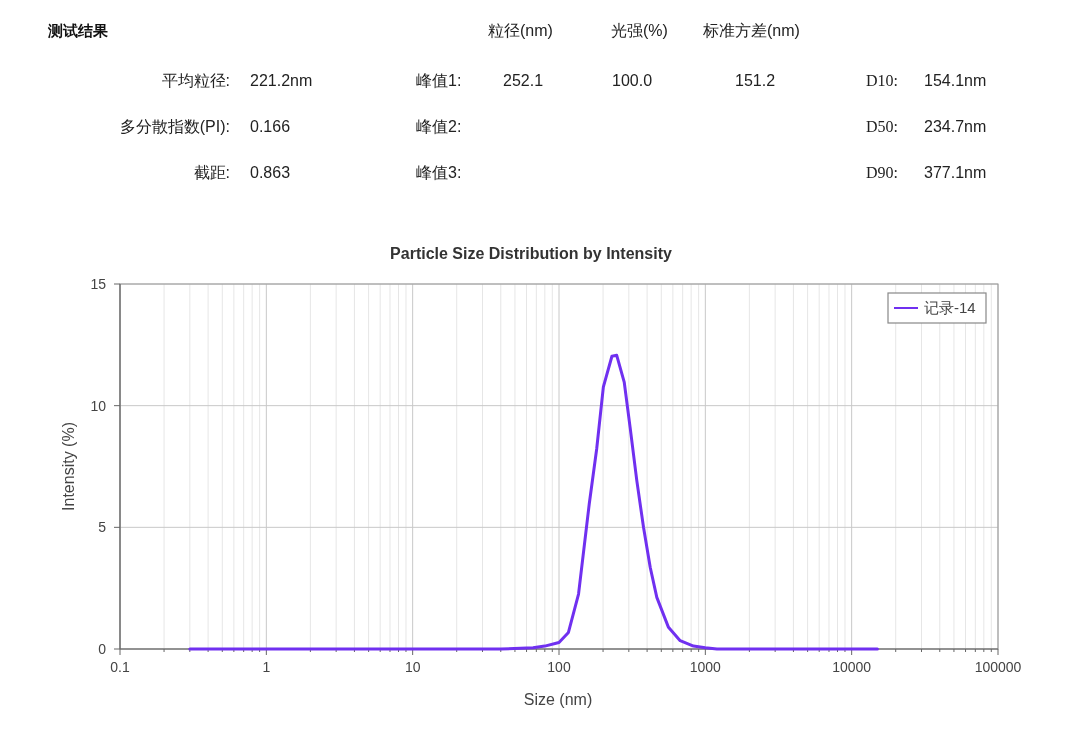 This screenshot has height=731, width=1080. Describe the element at coordinates (98, 405) in the screenshot. I see `y-tick-label: 10` at that location.